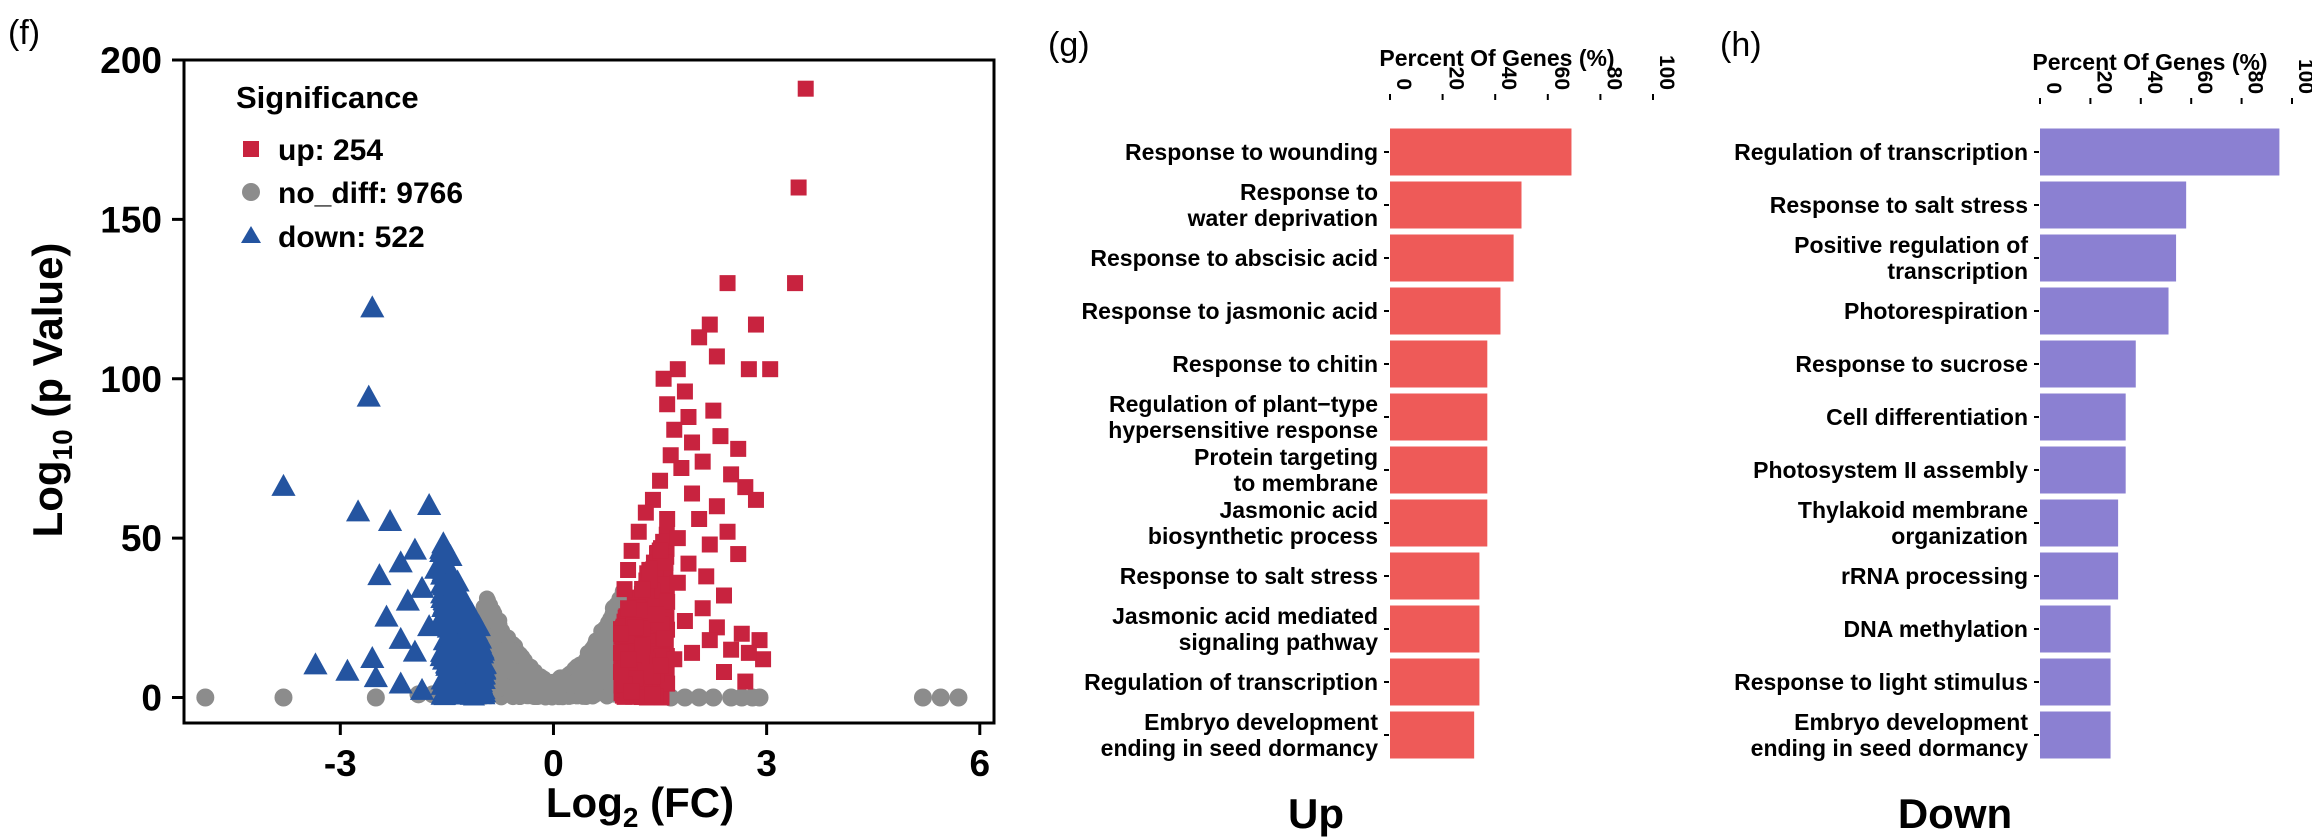 The image size is (2312, 840). I want to click on y-tick-label: 200, so click(131, 60).